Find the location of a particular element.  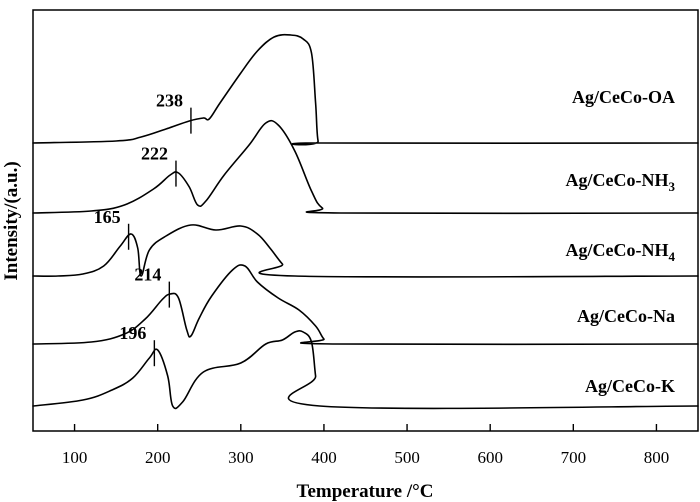

x-tick-label-800: 800 is located at coordinates (657, 457).